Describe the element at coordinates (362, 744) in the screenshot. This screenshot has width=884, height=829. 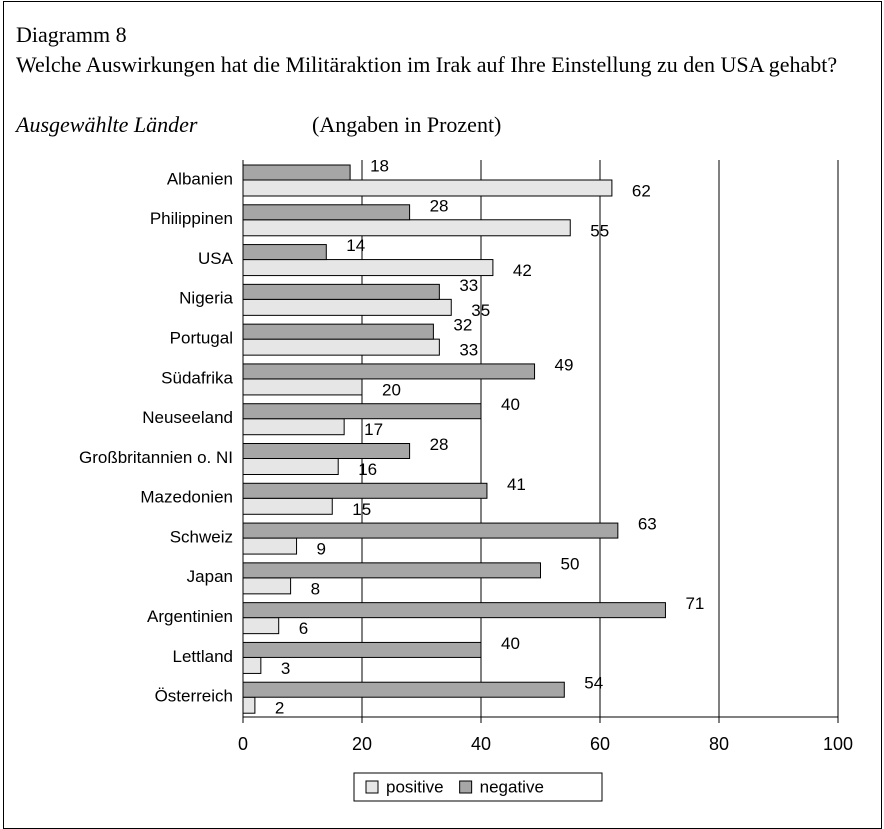
I see `x-tick-label: 20` at that location.